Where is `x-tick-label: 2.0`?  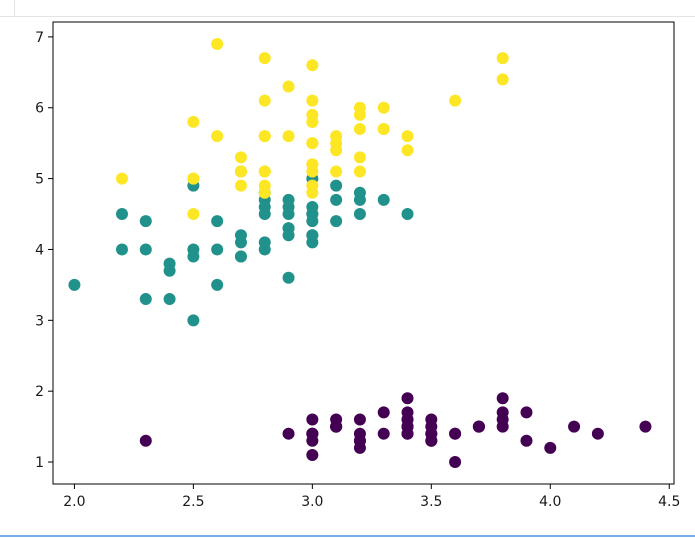
x-tick-label: 2.0 is located at coordinates (74, 502).